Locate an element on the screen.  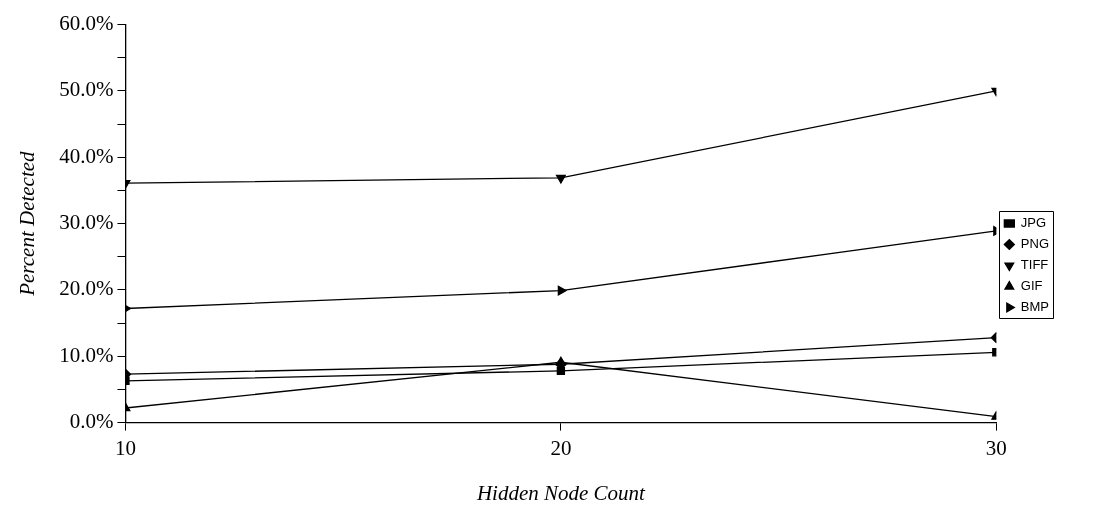
legend-label: BMP is located at coordinates (1034, 307).